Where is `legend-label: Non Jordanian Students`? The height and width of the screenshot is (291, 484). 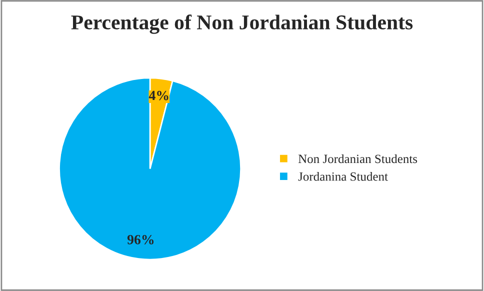
legend-label: Non Jordanian Students is located at coordinates (358, 159).